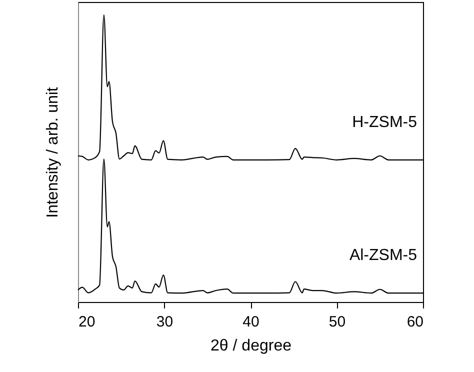  Describe the element at coordinates (383, 255) in the screenshot. I see `series-label: Al-ZSM-5` at that location.